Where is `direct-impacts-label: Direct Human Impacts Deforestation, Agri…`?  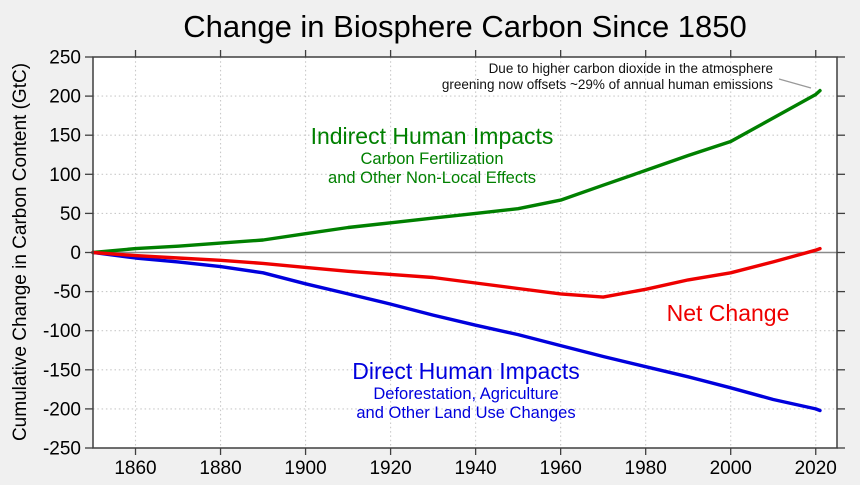 direct-impacts-label: Direct Human Impacts Deforestation, Agri… is located at coordinates (466, 390).